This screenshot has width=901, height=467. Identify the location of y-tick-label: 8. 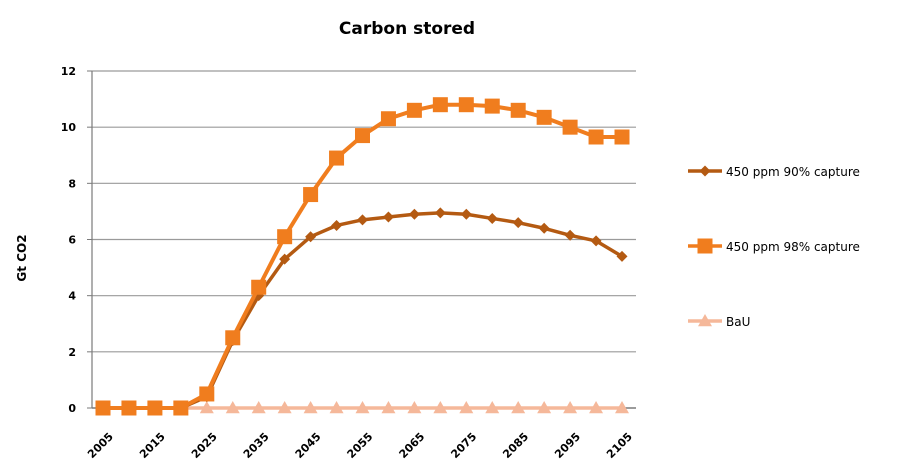
(72, 183).